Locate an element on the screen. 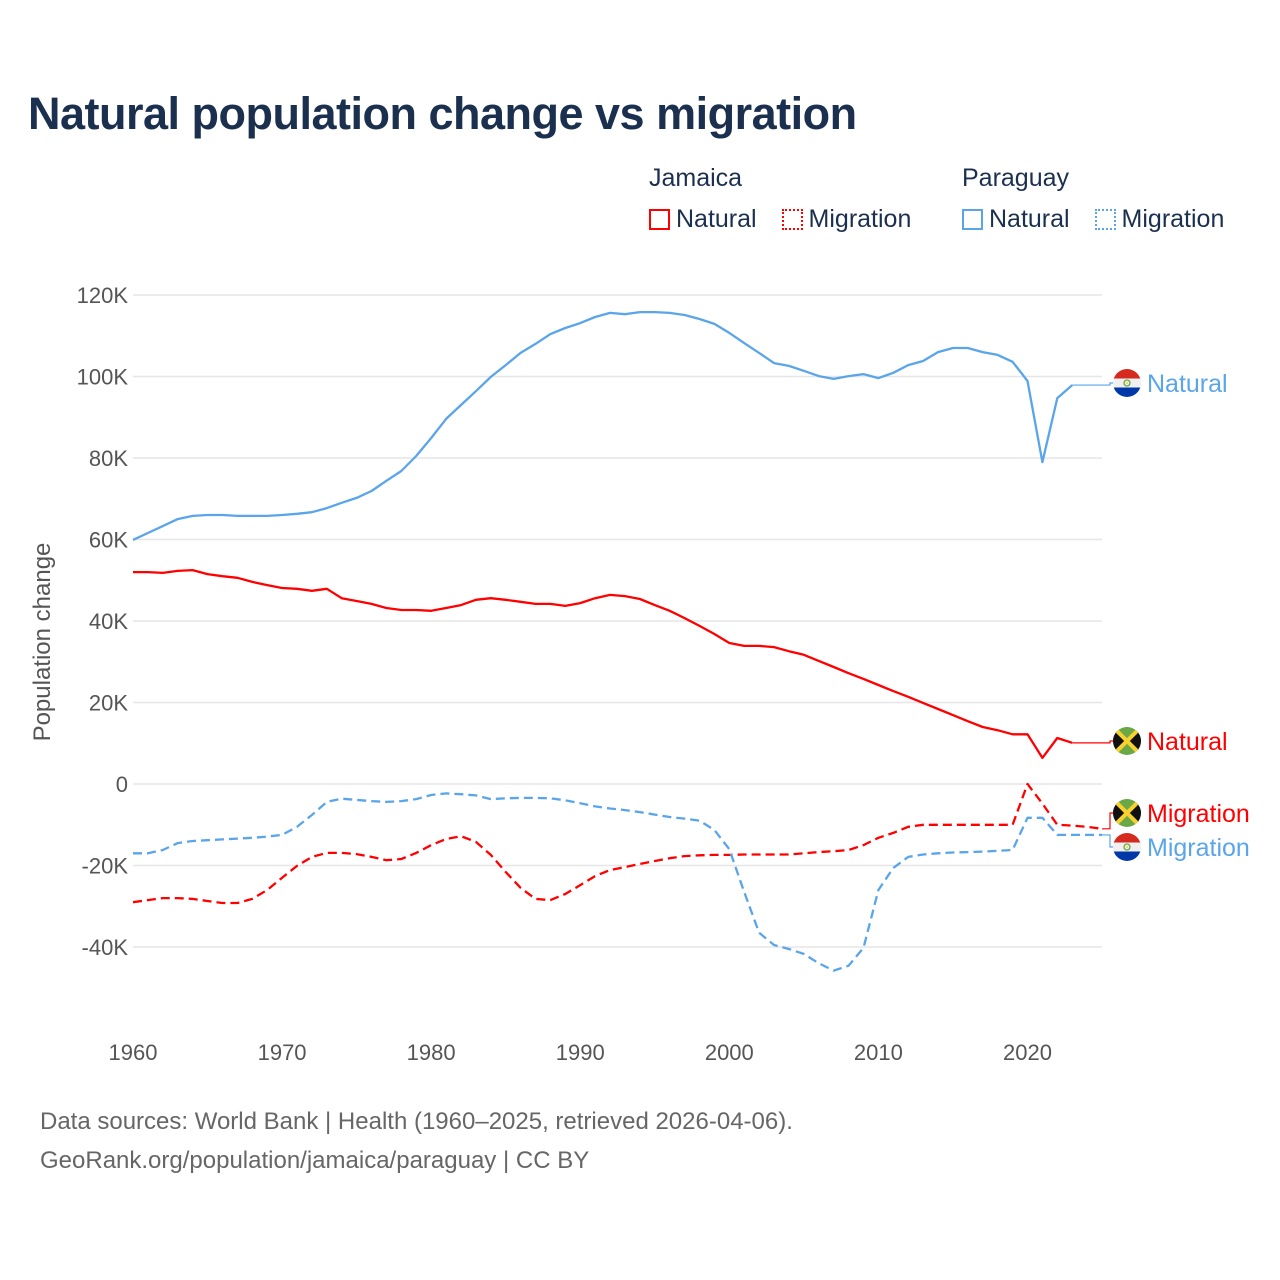  legend-item-jamaica-migration: Migration is located at coordinates (846, 219).